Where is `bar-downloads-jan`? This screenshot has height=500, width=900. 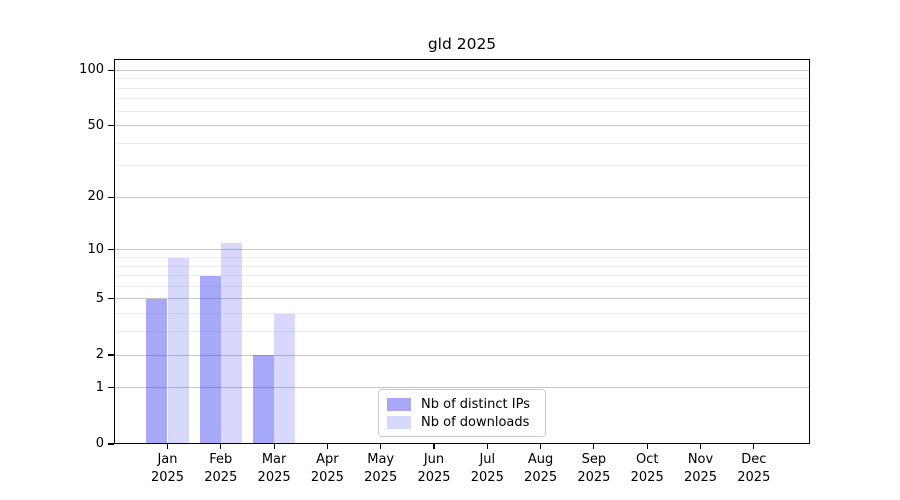 bar-downloads-jan is located at coordinates (178, 350).